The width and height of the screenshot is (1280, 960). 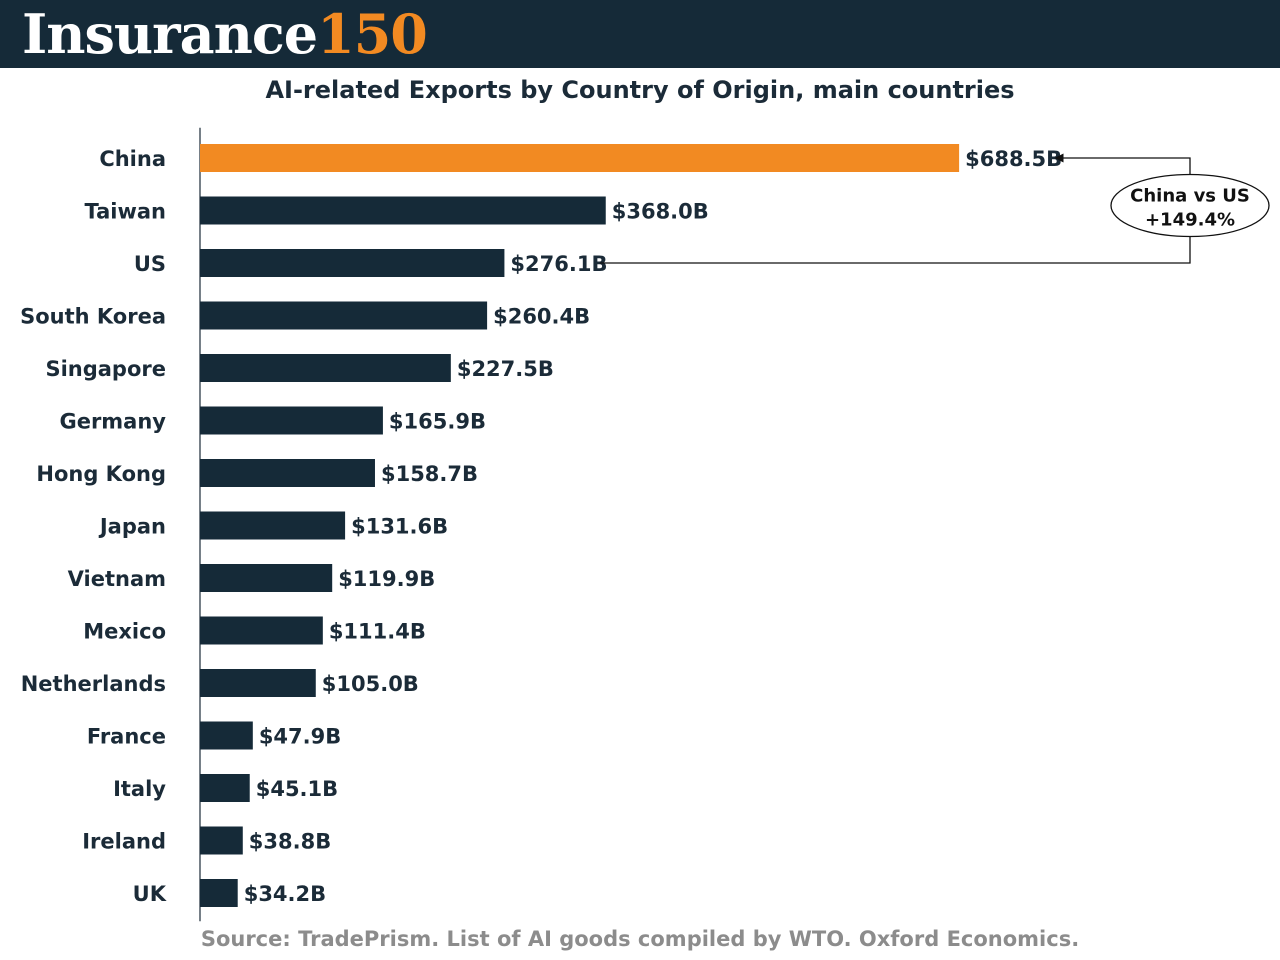 What do you see at coordinates (150, 264) in the screenshot?
I see `category-label: US` at bounding box center [150, 264].